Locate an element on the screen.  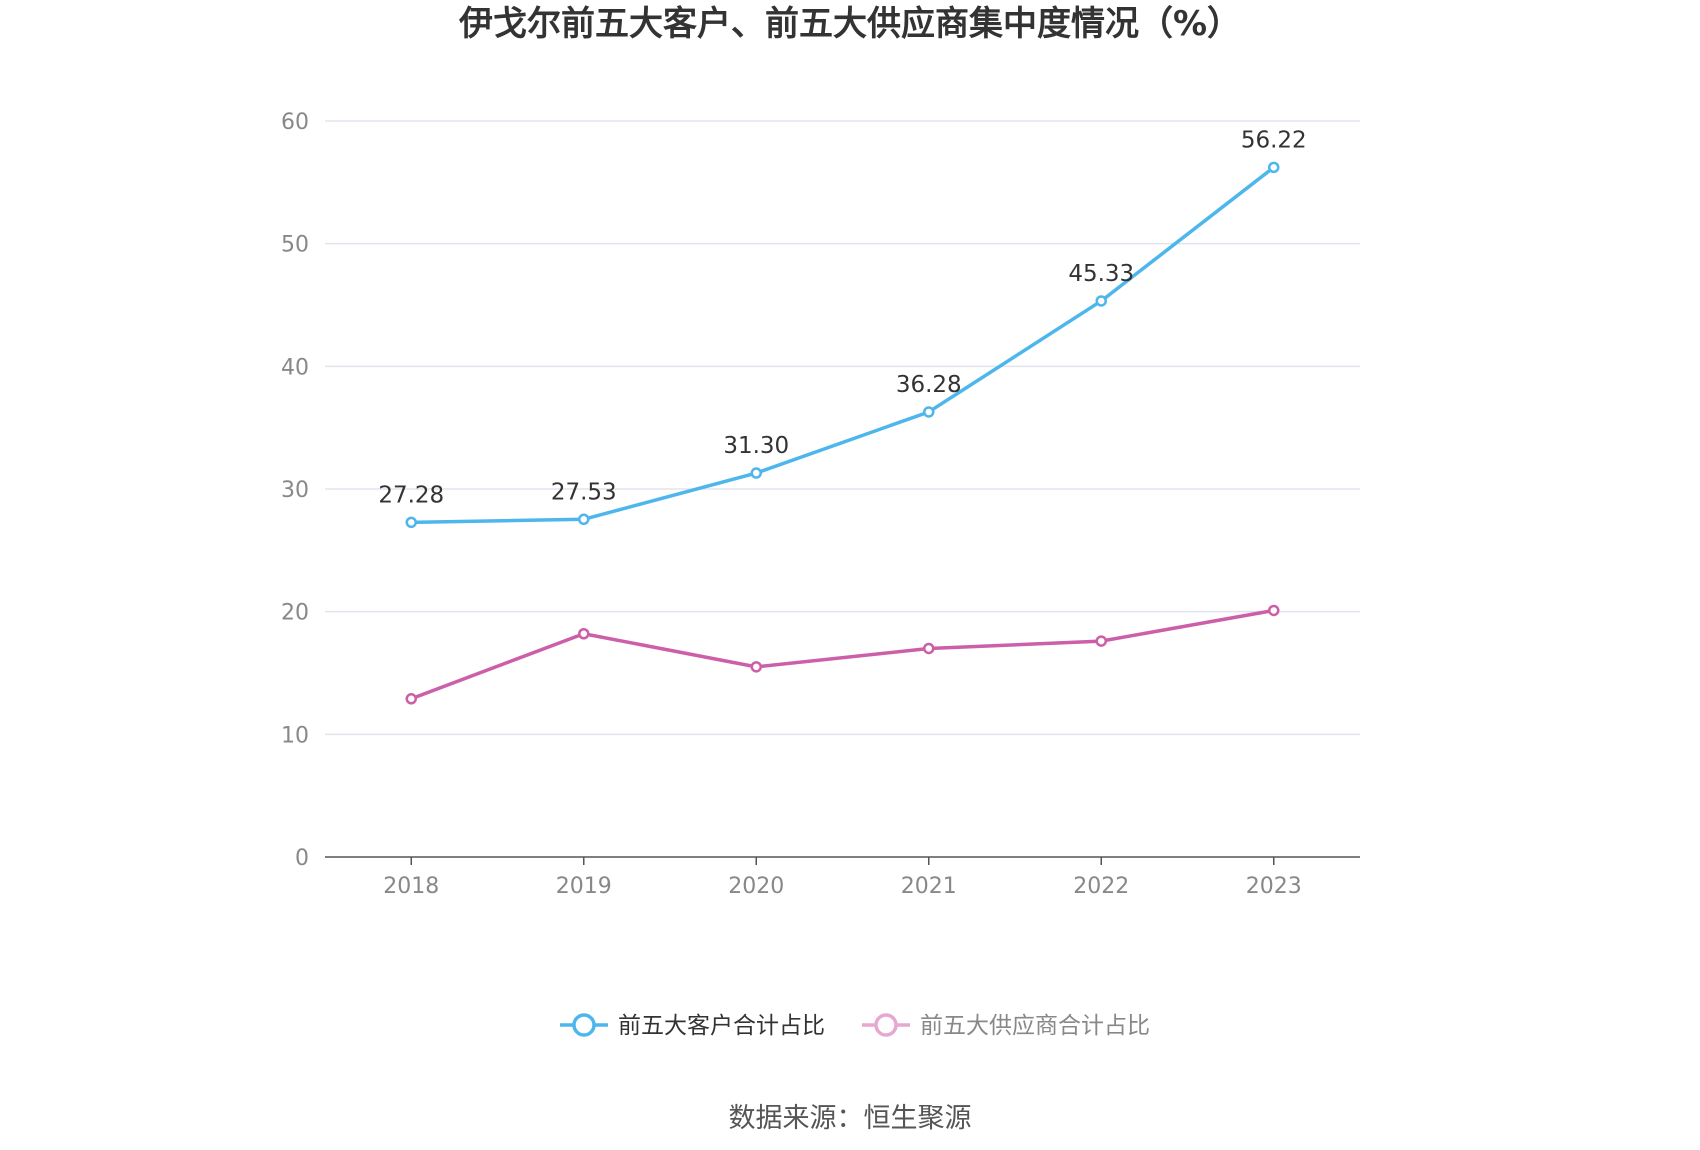
y-axis: 0 10 20 30 40 50 60 is located at coordinates (295, 490).